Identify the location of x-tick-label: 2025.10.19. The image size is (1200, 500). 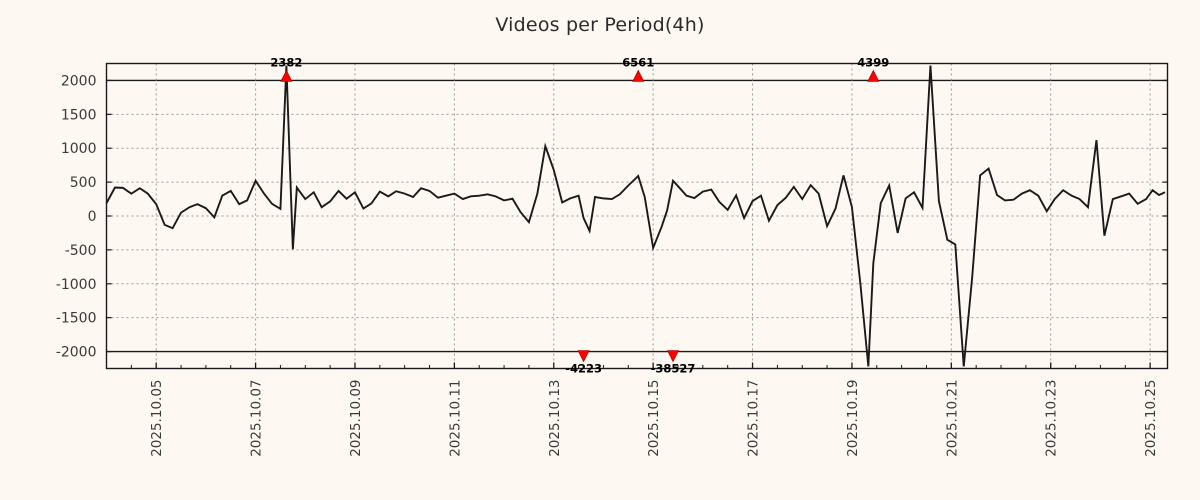
(853, 418).